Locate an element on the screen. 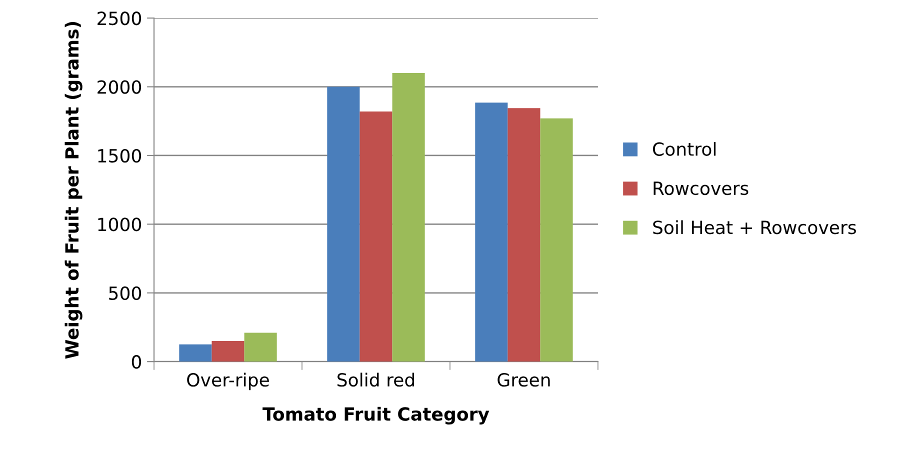 This screenshot has width=906, height=452. x-tick-label: Over-ripe is located at coordinates (228, 381).